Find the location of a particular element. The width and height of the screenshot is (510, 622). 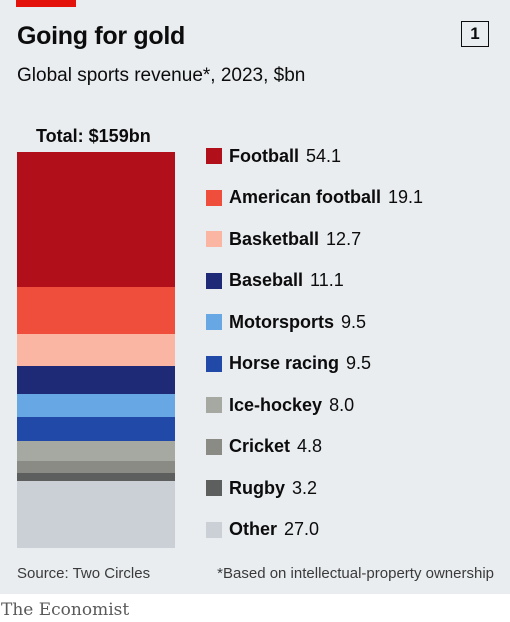

legend-label: Other is located at coordinates (253, 529).